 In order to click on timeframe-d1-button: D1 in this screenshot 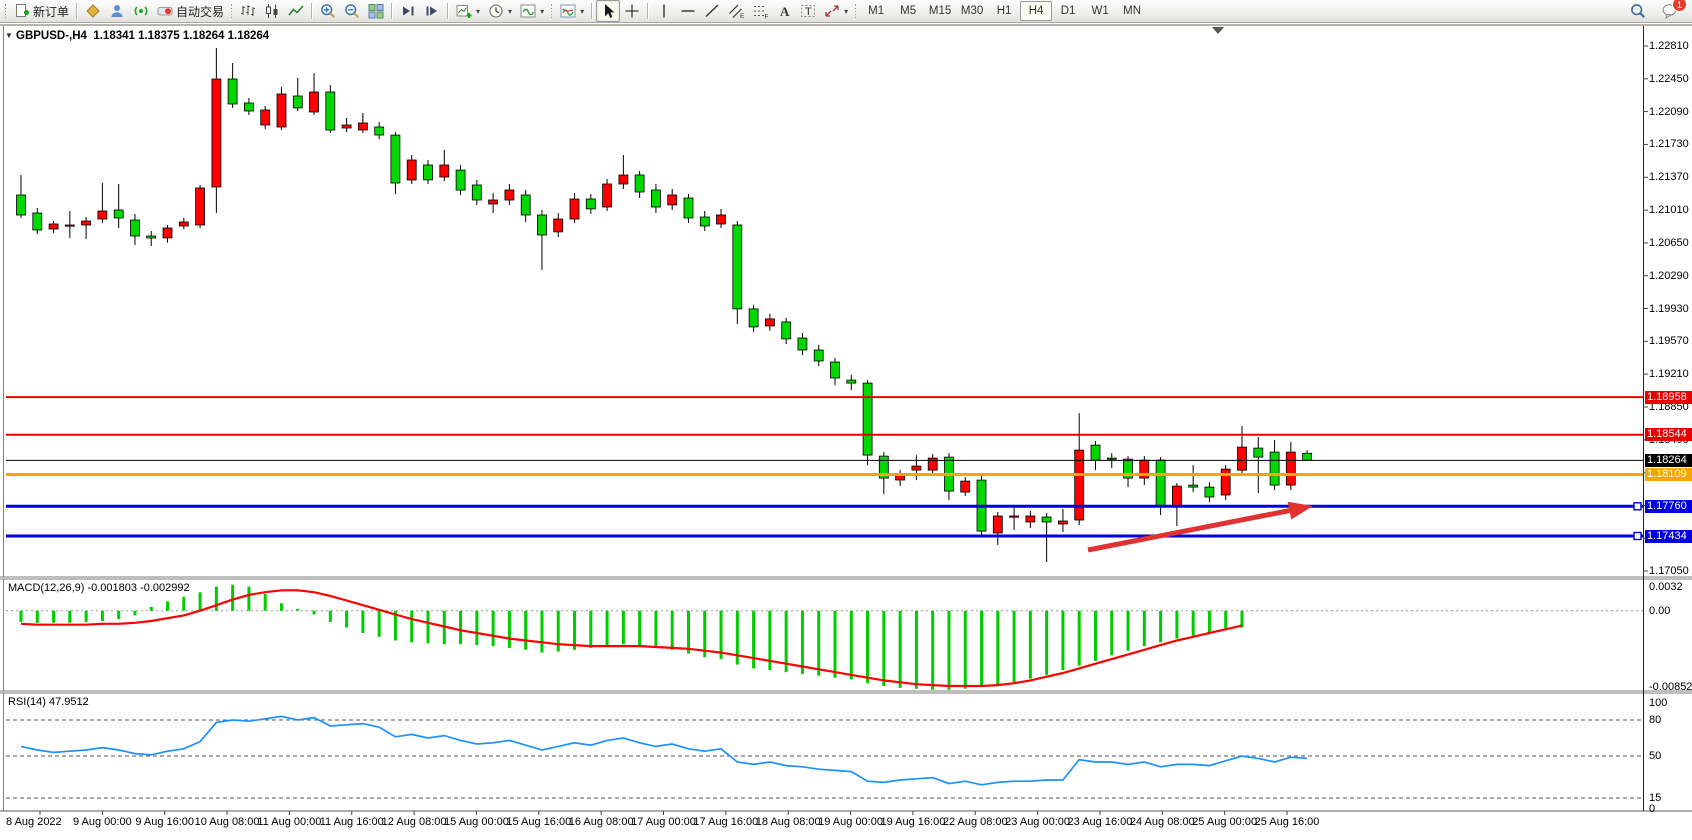, I will do `click(1068, 11)`.